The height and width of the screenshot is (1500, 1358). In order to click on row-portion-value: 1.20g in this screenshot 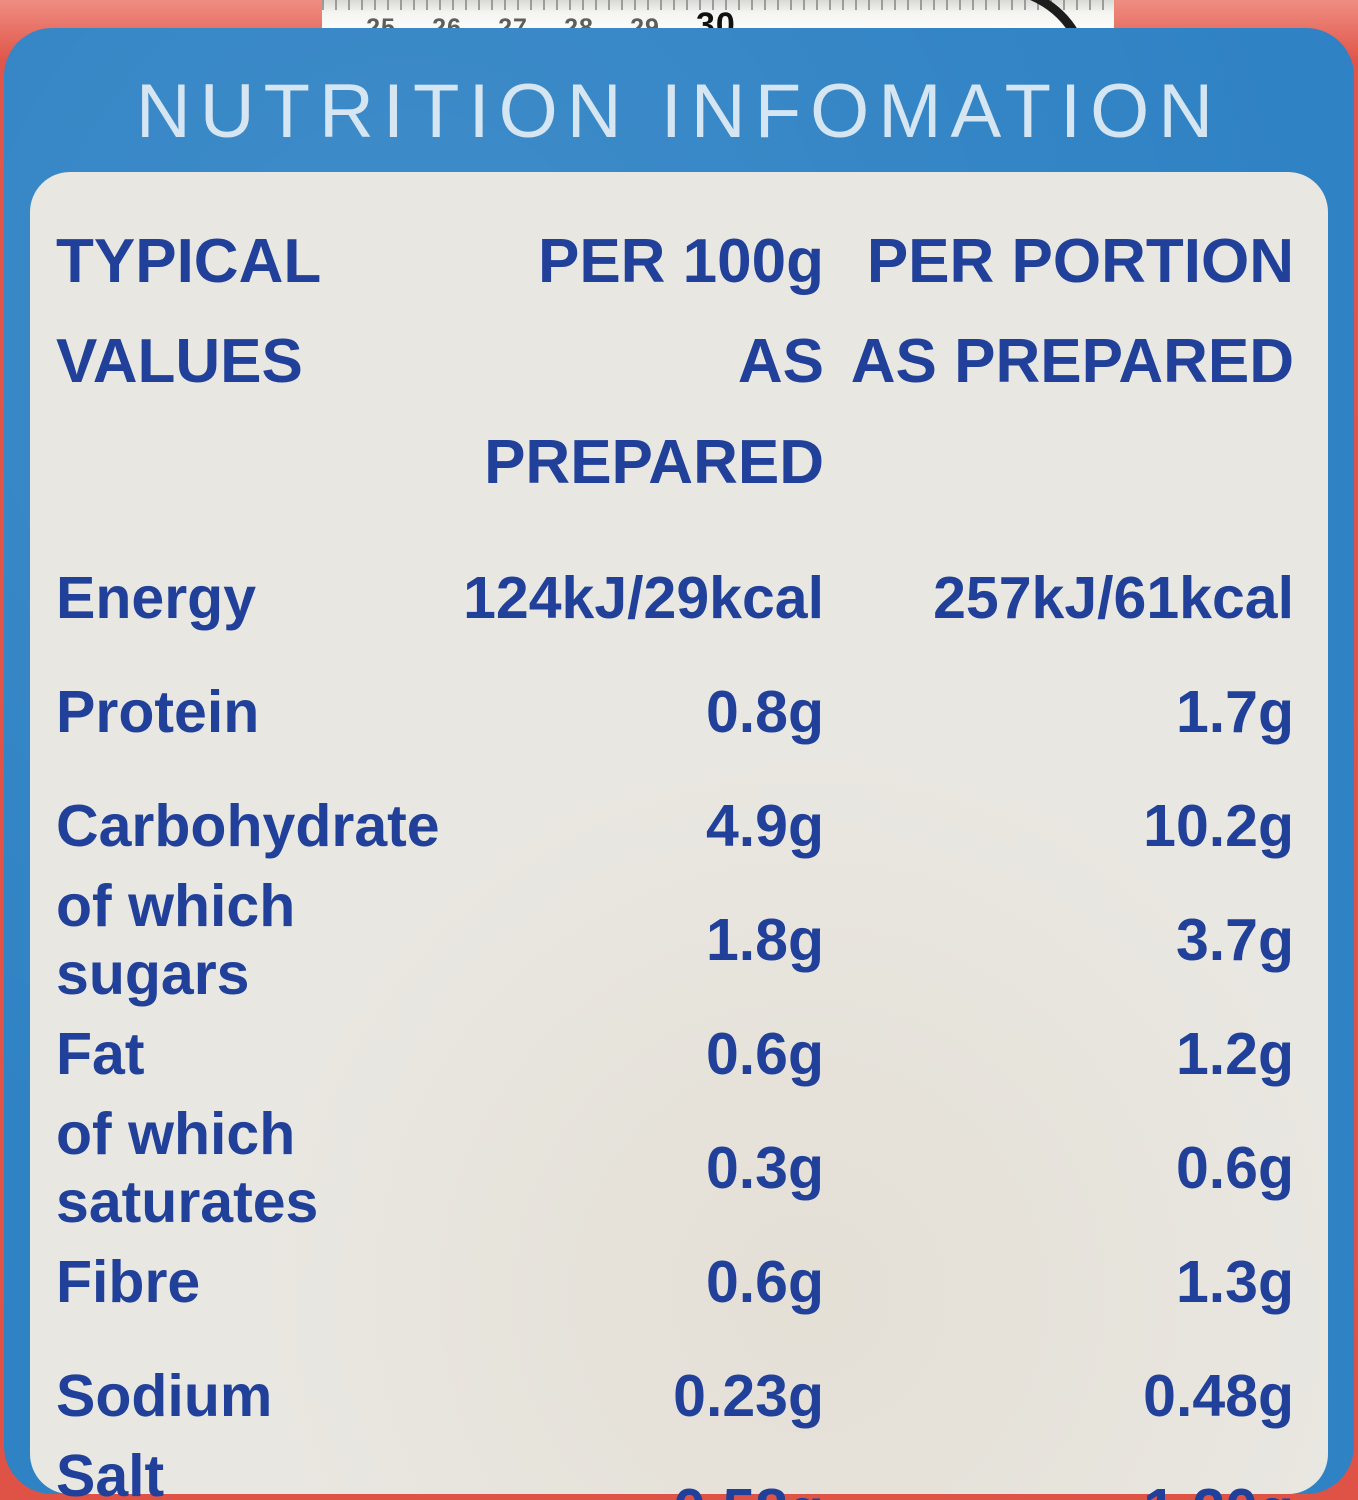, I will do `click(1059, 1476)`.